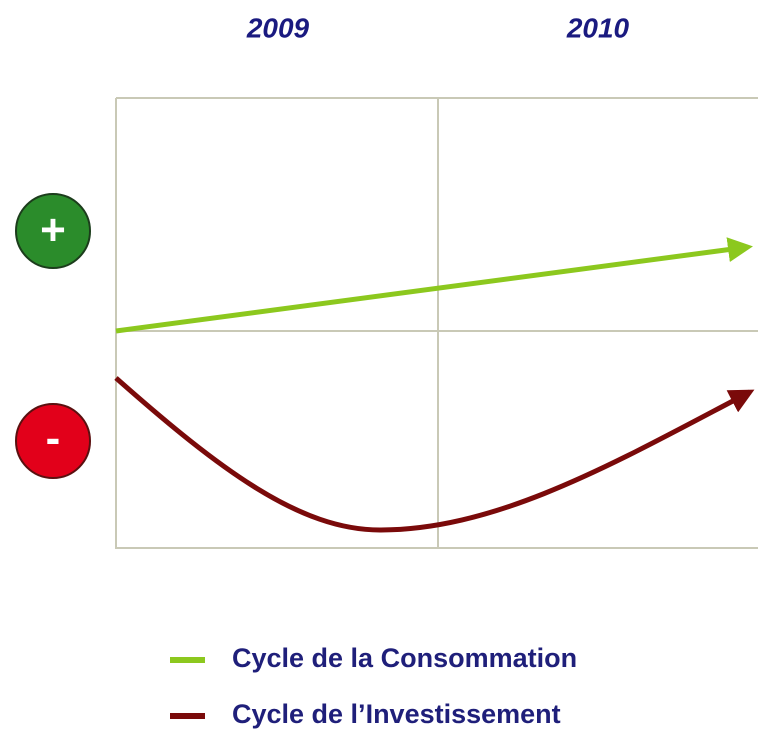 The width and height of the screenshot is (758, 748). What do you see at coordinates (598, 27) in the screenshot?
I see `year-label: 2010` at bounding box center [598, 27].